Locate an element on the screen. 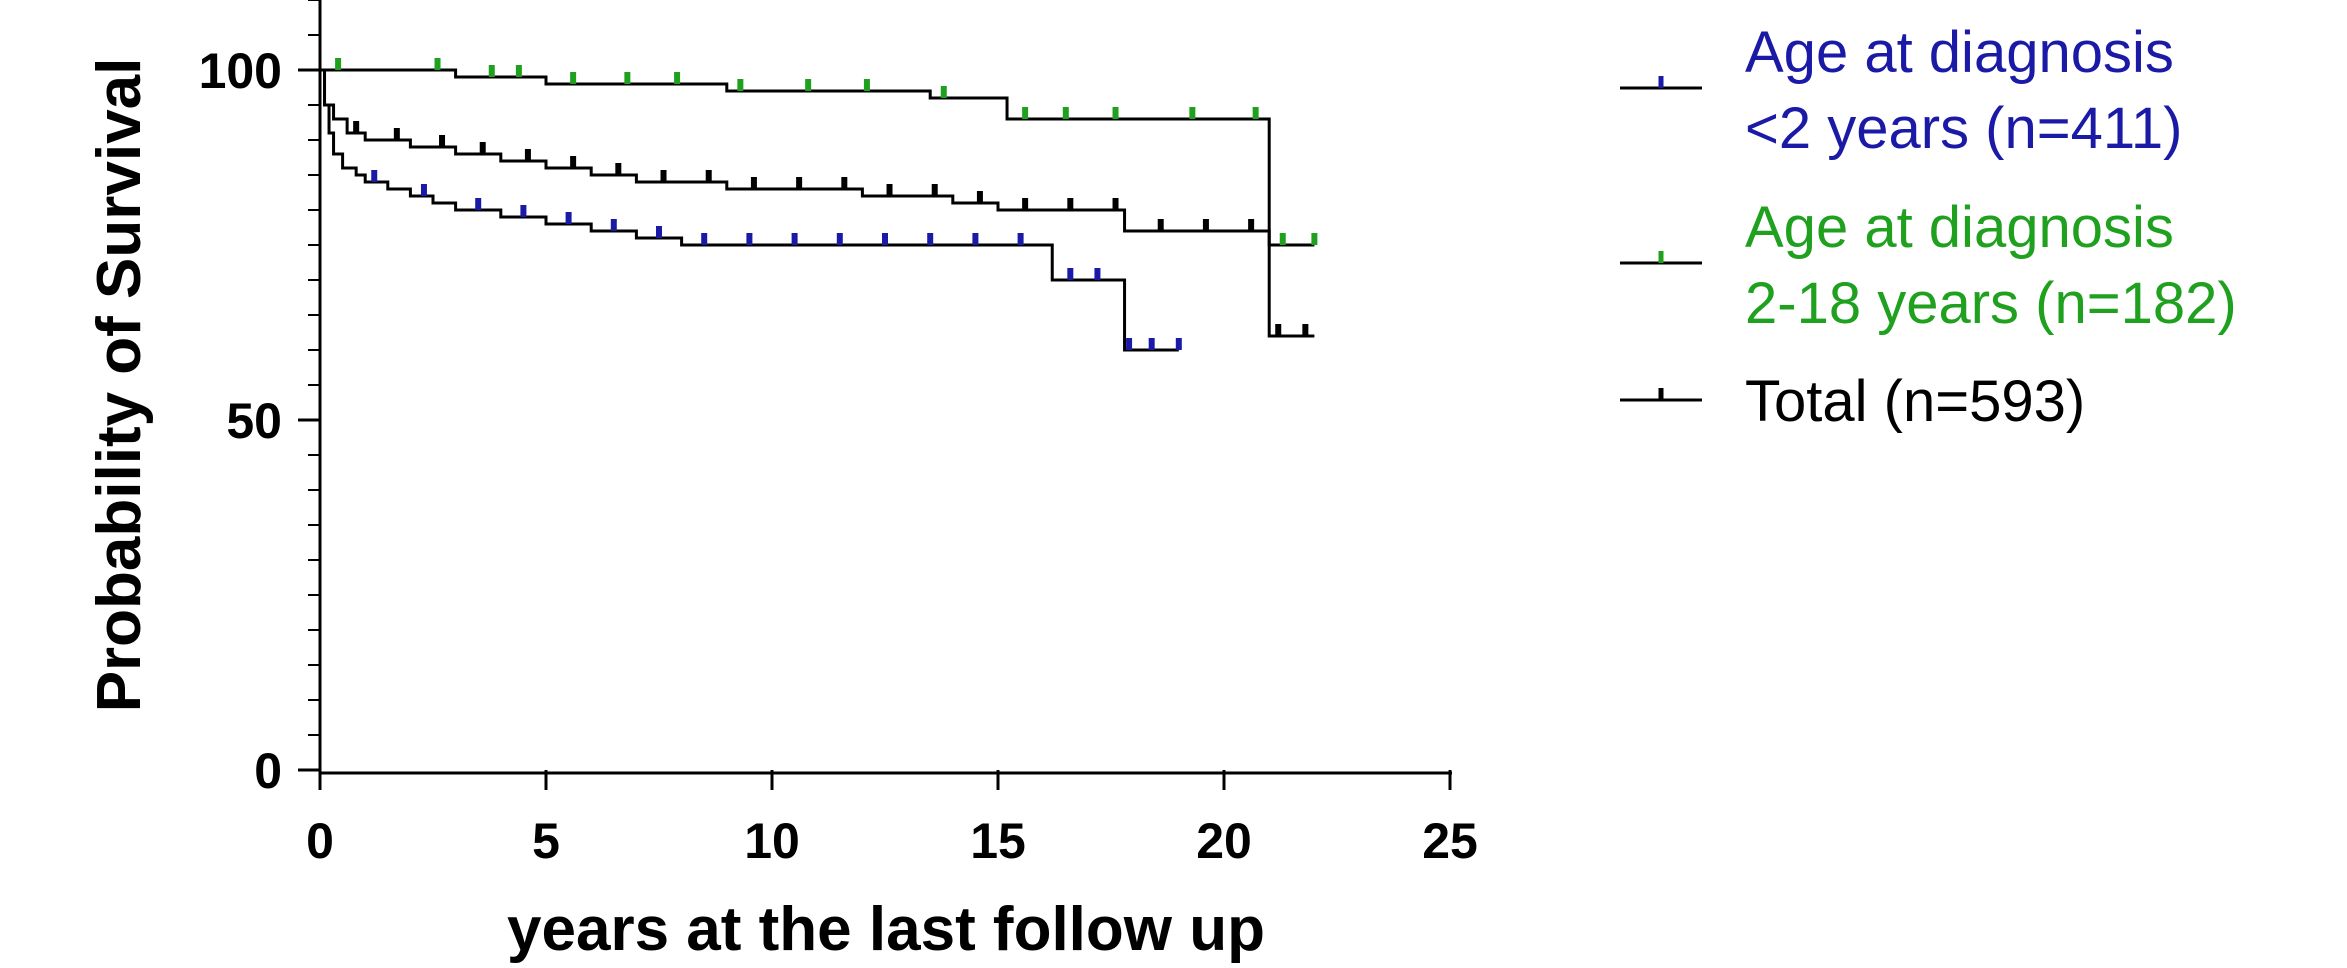  legend-item-total: Total (n=593) is located at coordinates (1852, 401).